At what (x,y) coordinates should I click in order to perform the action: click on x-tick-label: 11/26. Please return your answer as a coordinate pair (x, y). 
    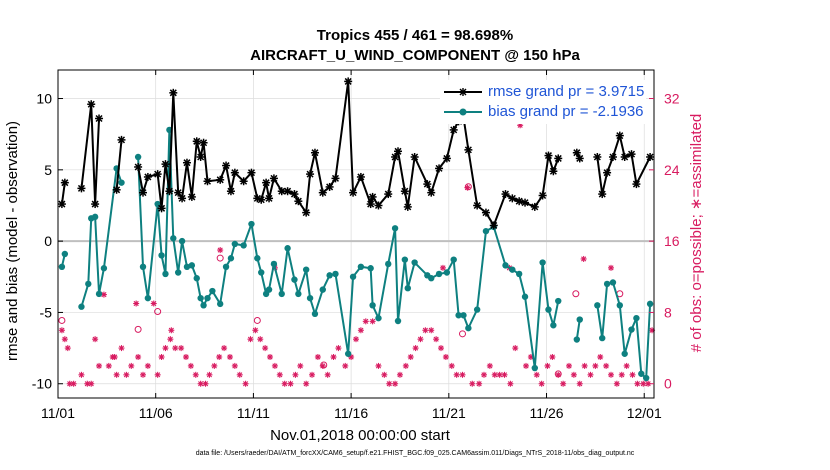
    Looking at the image, I should click on (547, 413).